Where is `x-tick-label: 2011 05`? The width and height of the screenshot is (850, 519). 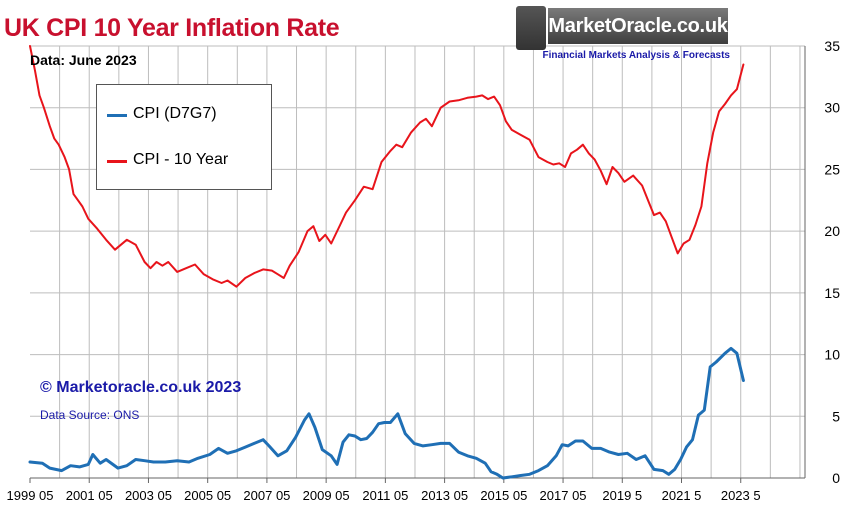 x-tick-label: 2011 05 is located at coordinates (385, 495).